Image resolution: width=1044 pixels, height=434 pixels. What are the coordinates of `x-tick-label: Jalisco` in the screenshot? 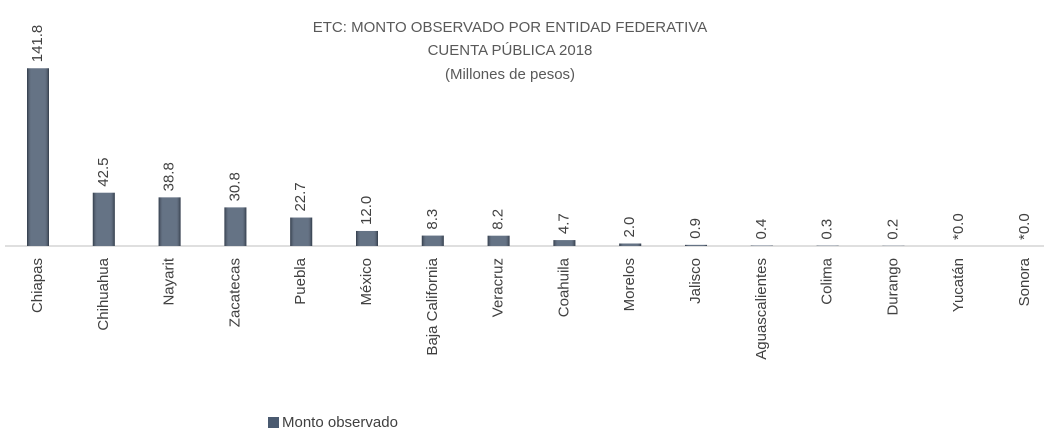 It's located at (695, 281).